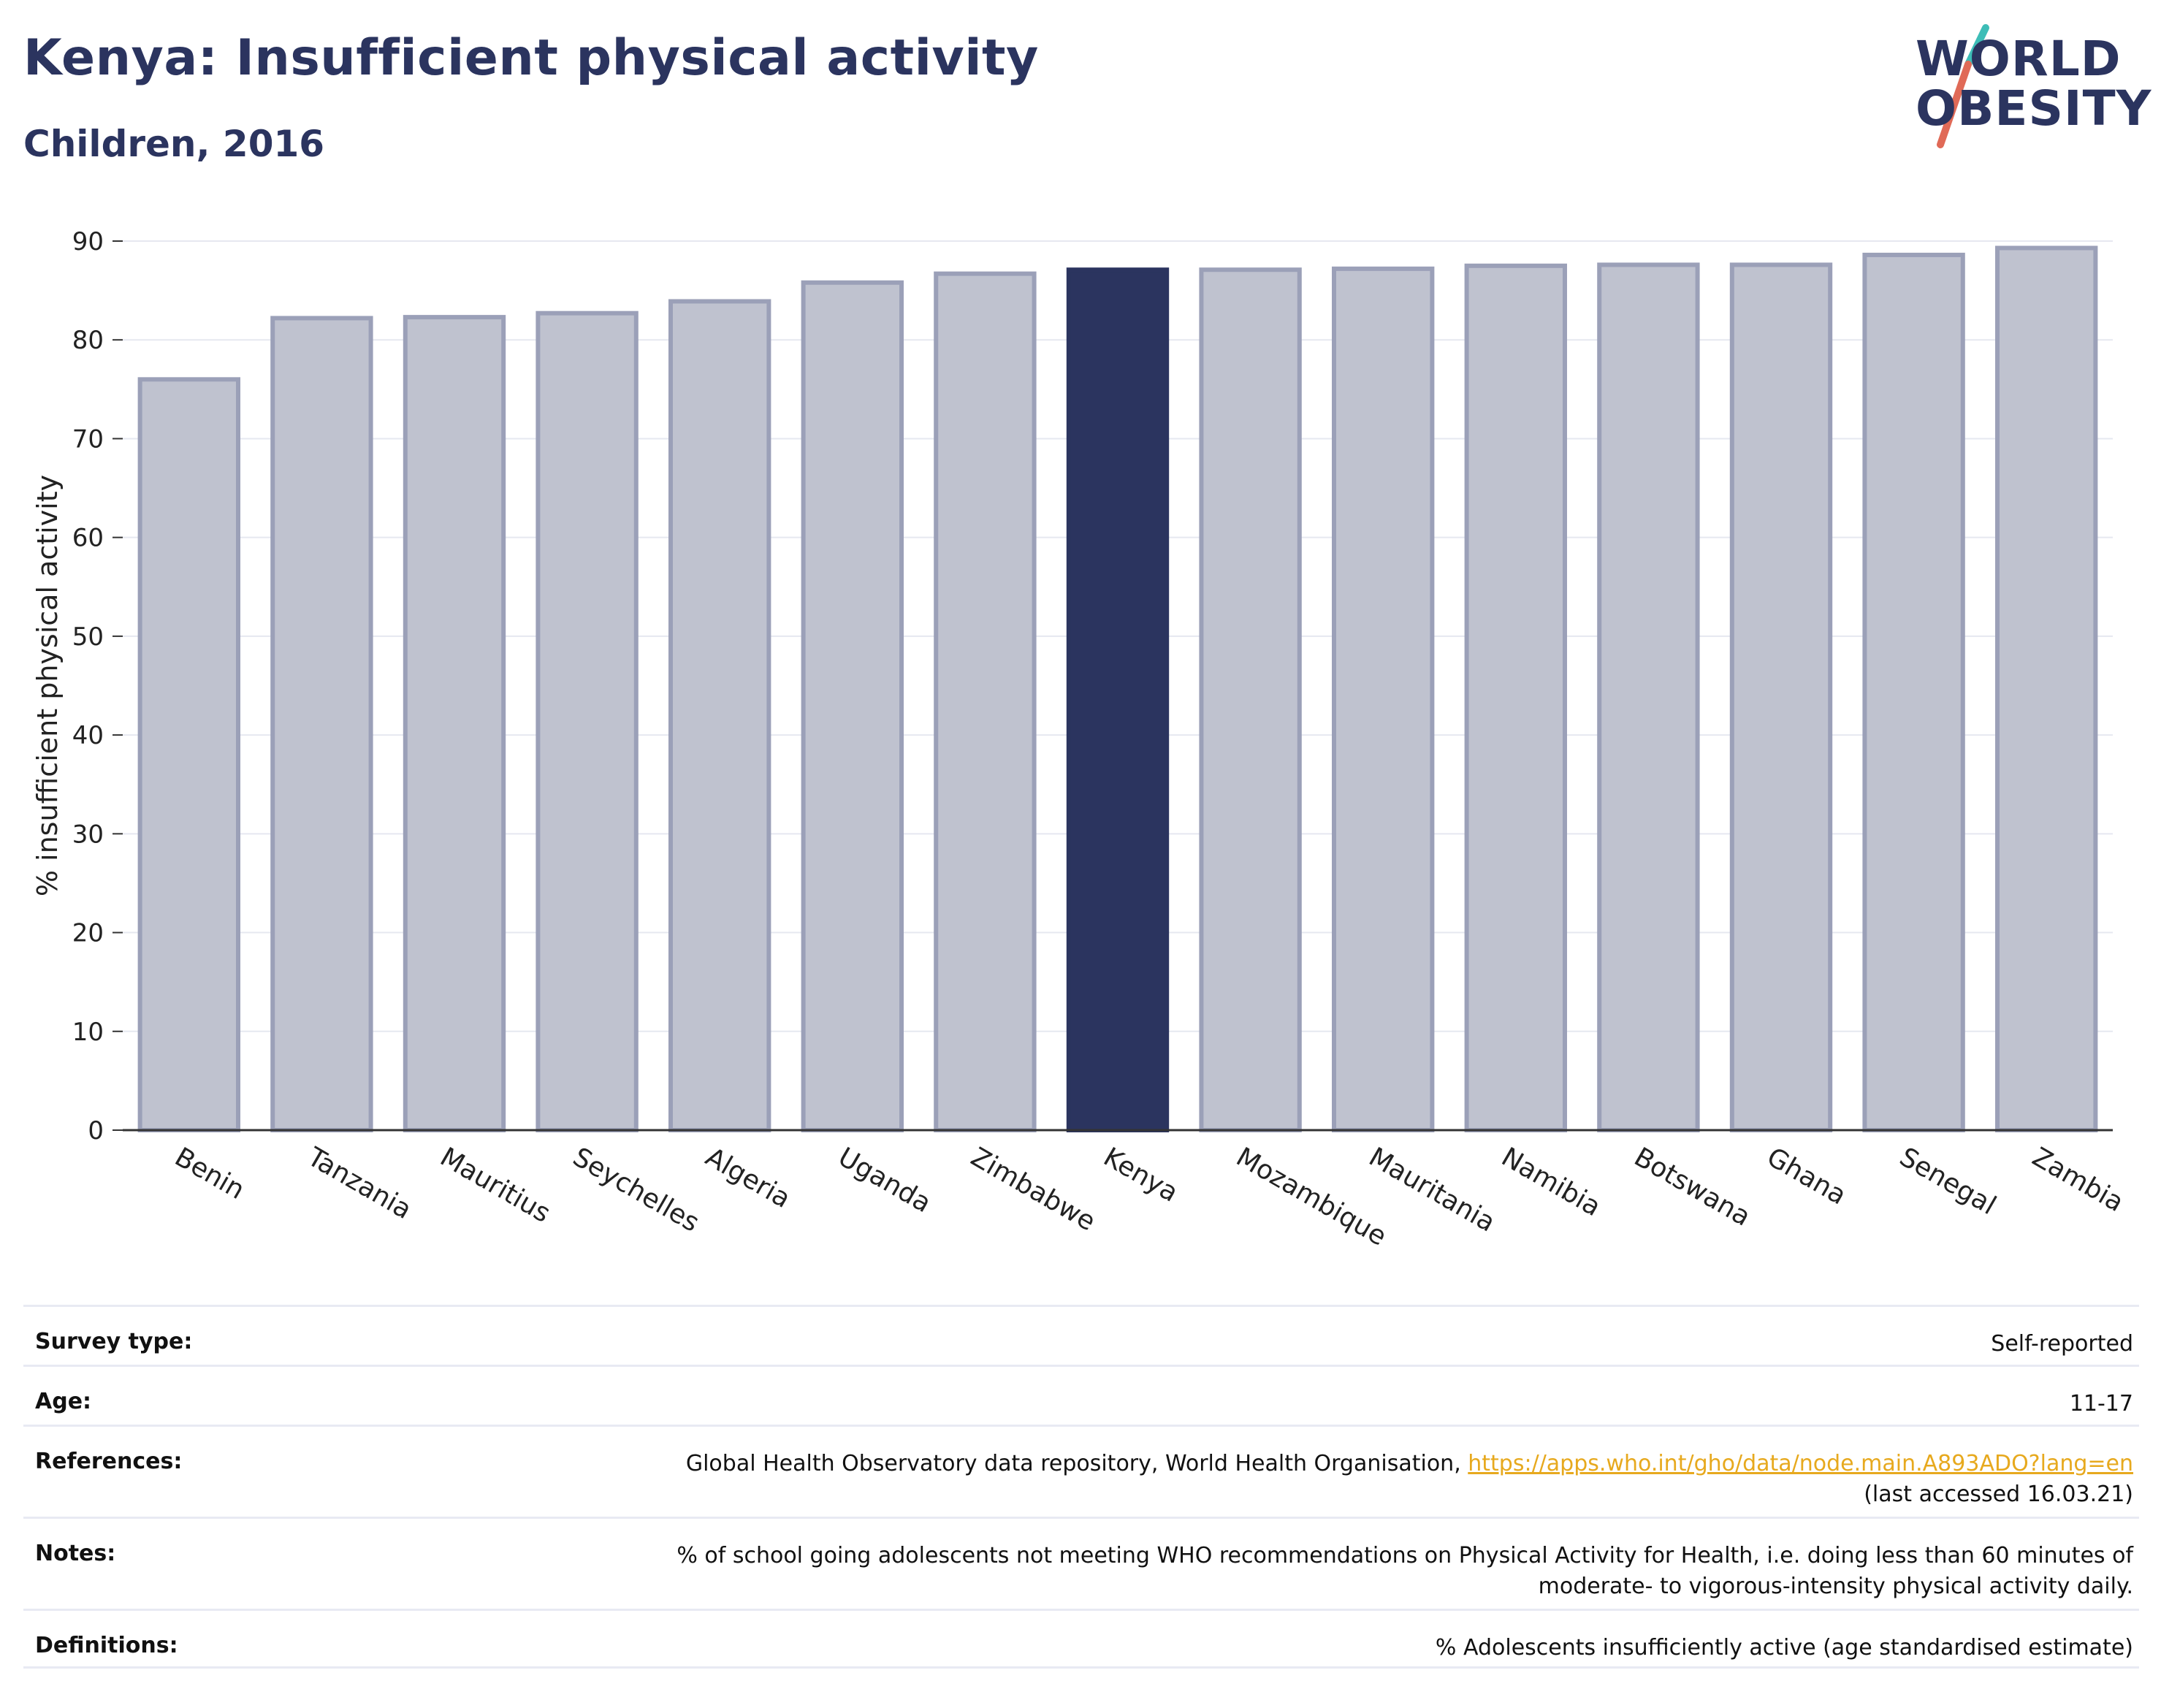 This screenshot has height=1708, width=2161. What do you see at coordinates (1081, 1395) in the screenshot?
I see `info-row: Age: 11-17` at bounding box center [1081, 1395].